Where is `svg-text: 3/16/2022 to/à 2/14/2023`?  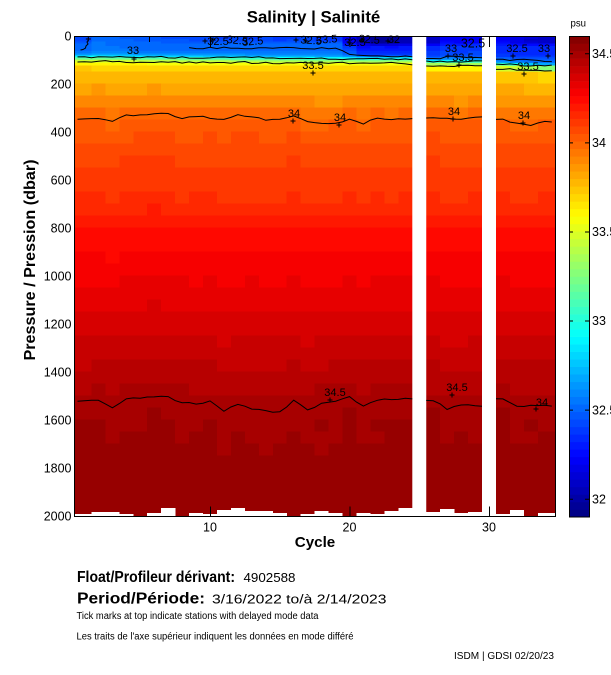
svg-text: 3/16/2022 to/à 2/14/2023 is located at coordinates (299, 599).